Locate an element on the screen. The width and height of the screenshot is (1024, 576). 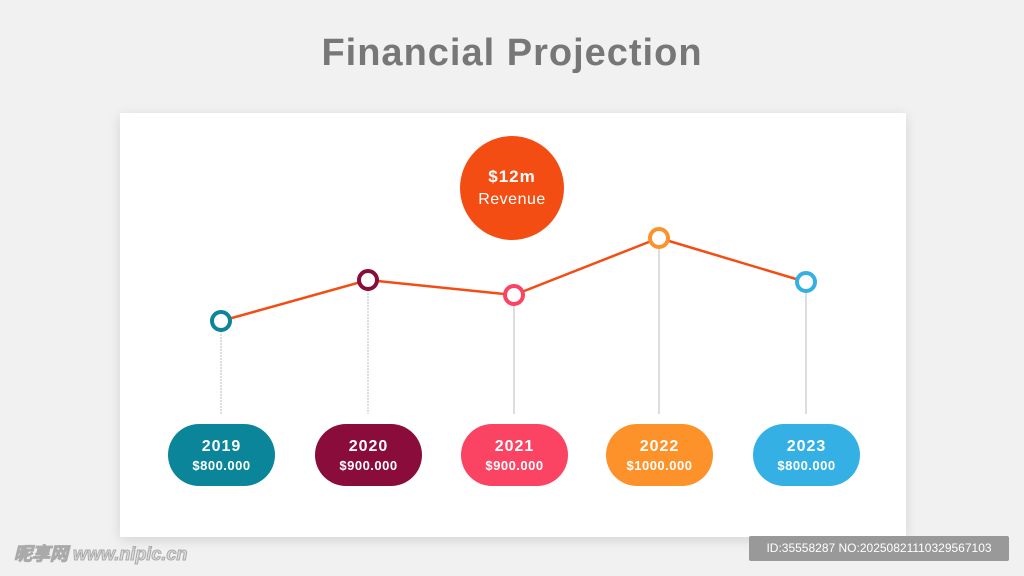
year-pill-2022: 2022 $1000.000 is located at coordinates (659, 455).